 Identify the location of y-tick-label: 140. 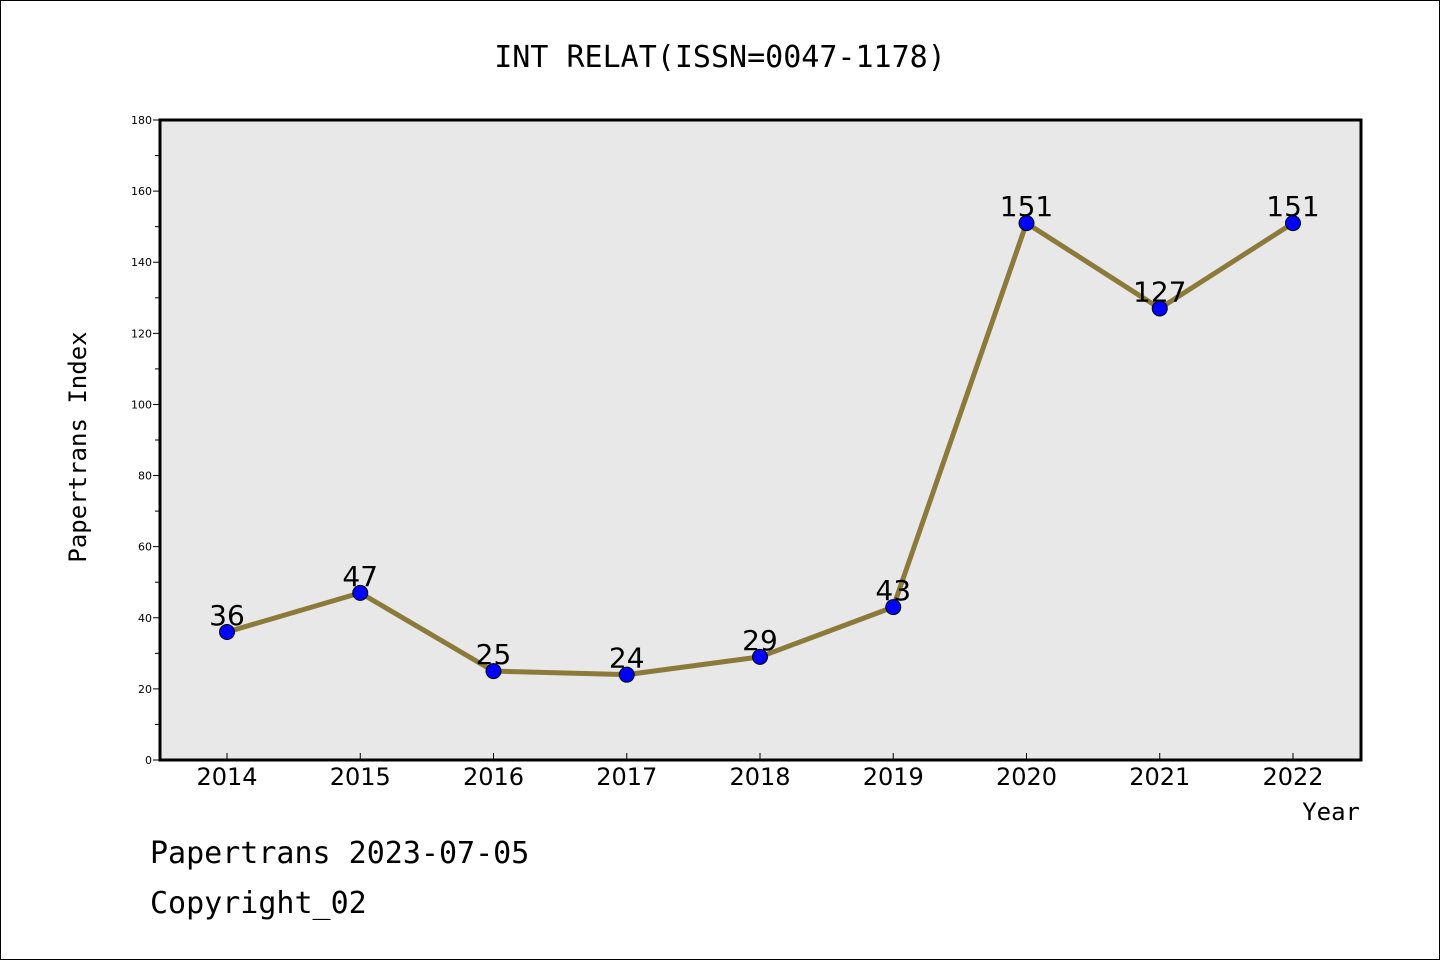
(141, 262).